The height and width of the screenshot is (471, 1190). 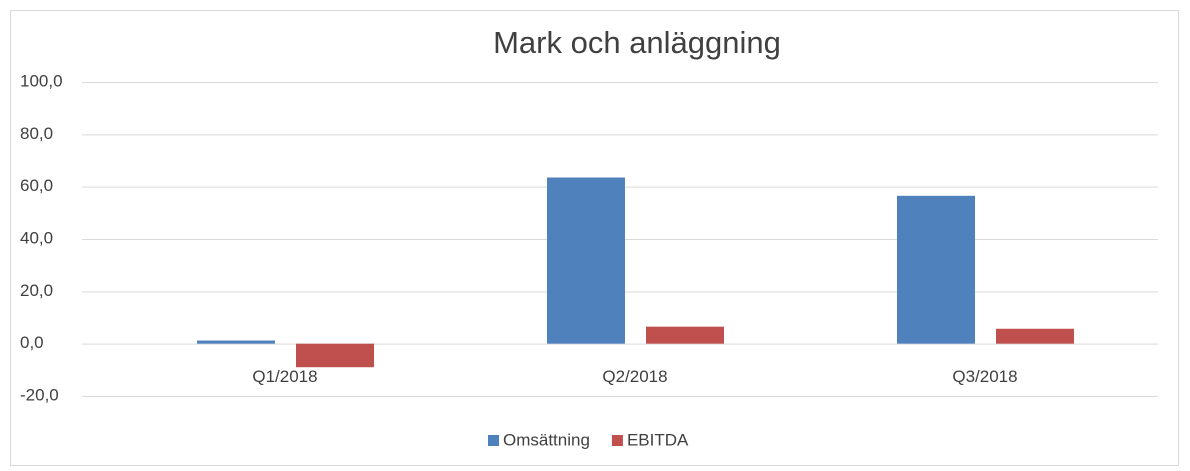 I want to click on legend-label: Omsättning, so click(x=546, y=439).